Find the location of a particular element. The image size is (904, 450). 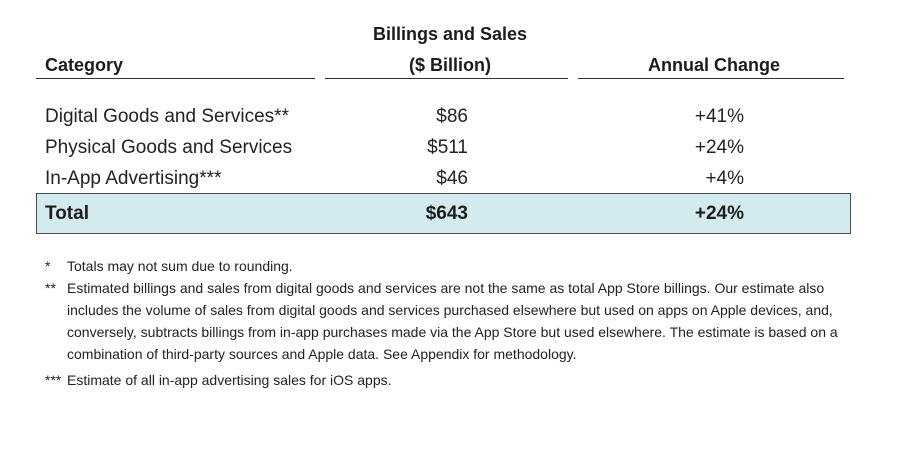

row-category: In-App Advertising*** is located at coordinates (133, 178).